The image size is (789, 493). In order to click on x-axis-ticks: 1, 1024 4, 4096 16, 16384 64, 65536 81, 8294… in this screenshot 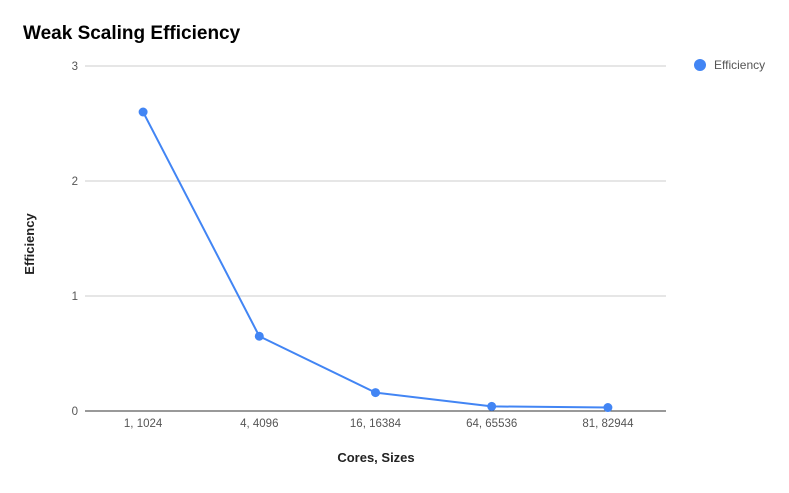, I will do `click(379, 424)`.